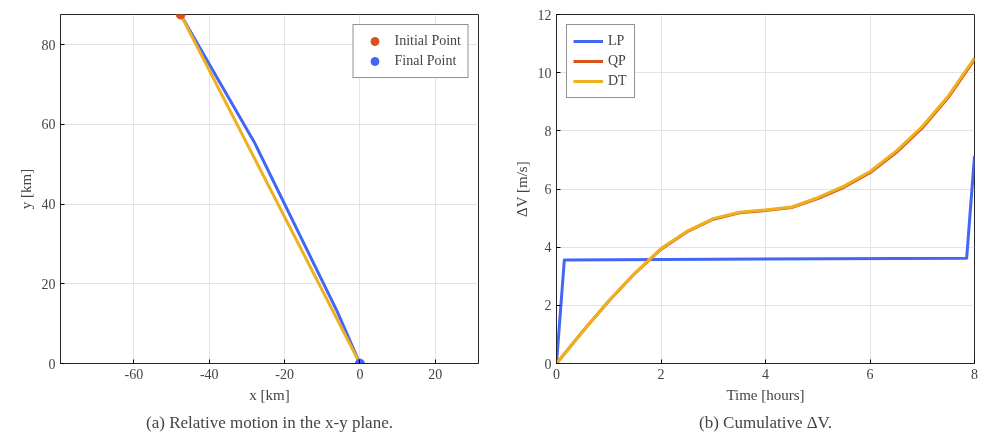 This screenshot has width=1007, height=441. Describe the element at coordinates (765, 422) in the screenshot. I see `text: (b) Cumulative ΔV.` at that location.